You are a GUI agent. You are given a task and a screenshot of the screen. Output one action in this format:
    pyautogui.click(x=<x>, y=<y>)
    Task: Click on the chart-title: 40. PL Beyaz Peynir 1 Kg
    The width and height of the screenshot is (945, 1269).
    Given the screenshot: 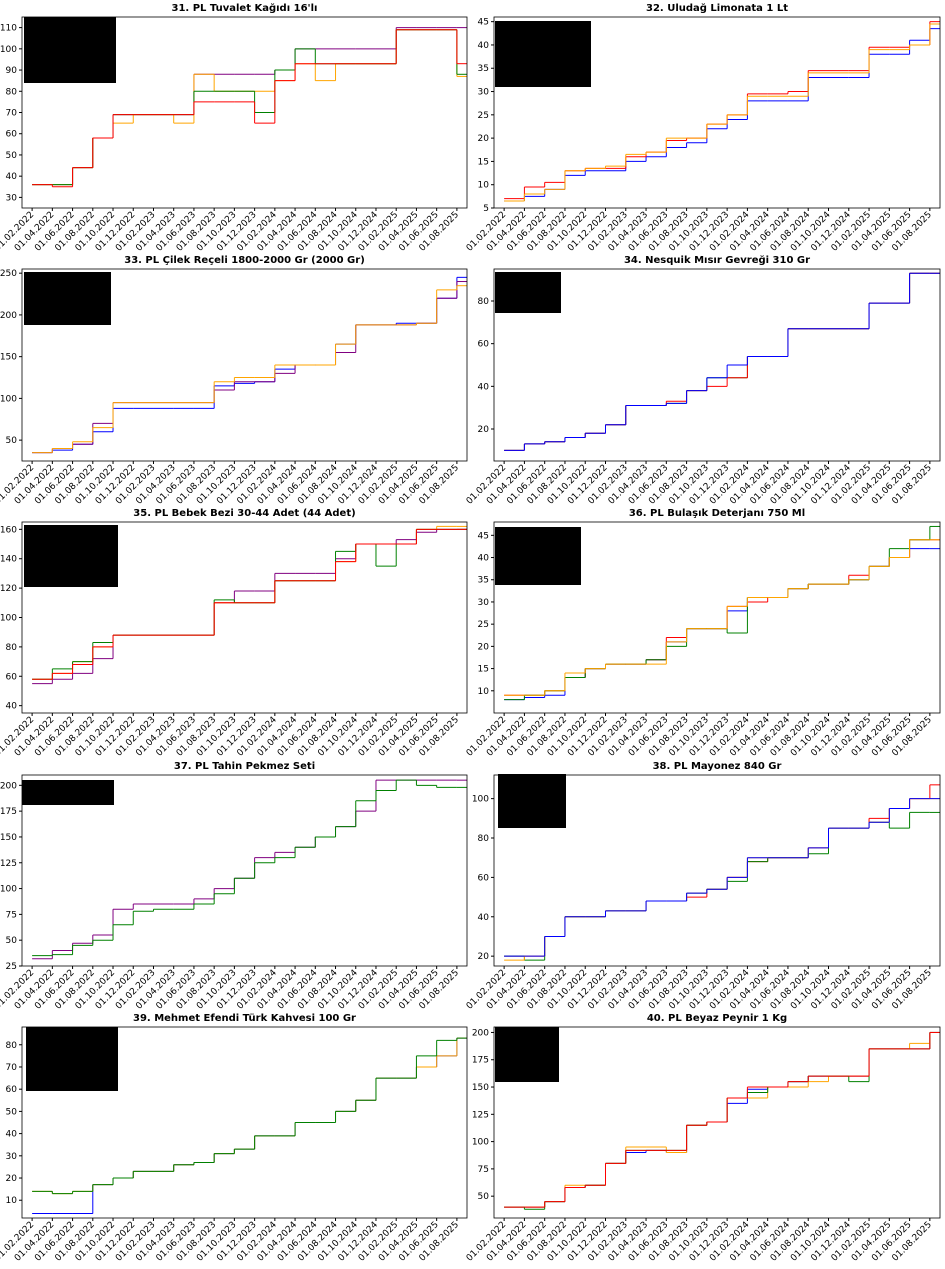 What is the action you would take?
    pyautogui.click(x=717, y=1018)
    